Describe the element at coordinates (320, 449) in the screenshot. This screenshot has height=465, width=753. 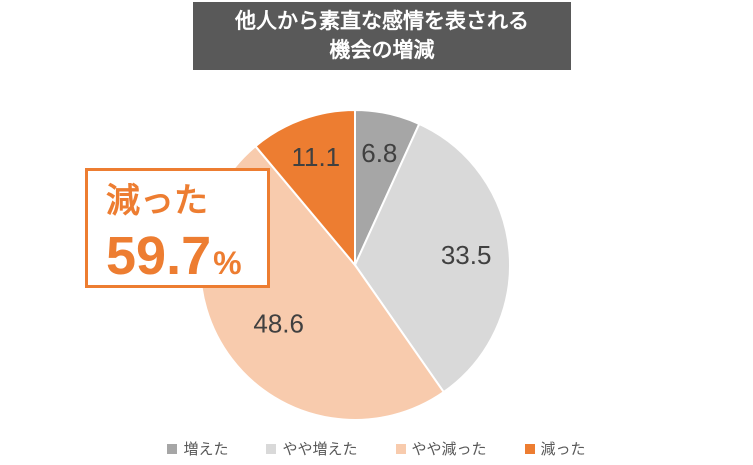
I see `legend-label: やや増えた` at that location.